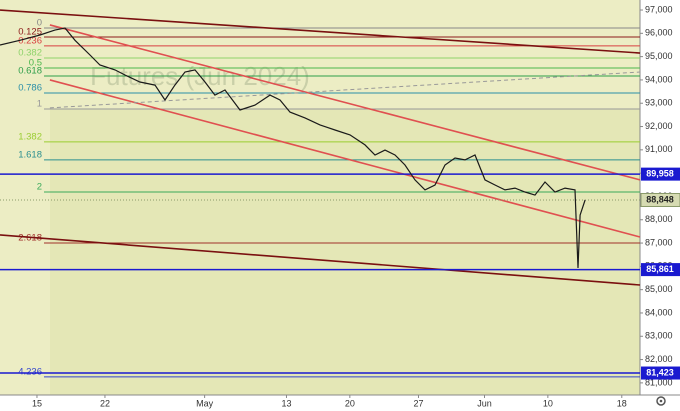 The height and width of the screenshot is (411, 680). Describe the element at coordinates (659, 79) in the screenshot. I see `y-tick-label: 94,000` at that location.